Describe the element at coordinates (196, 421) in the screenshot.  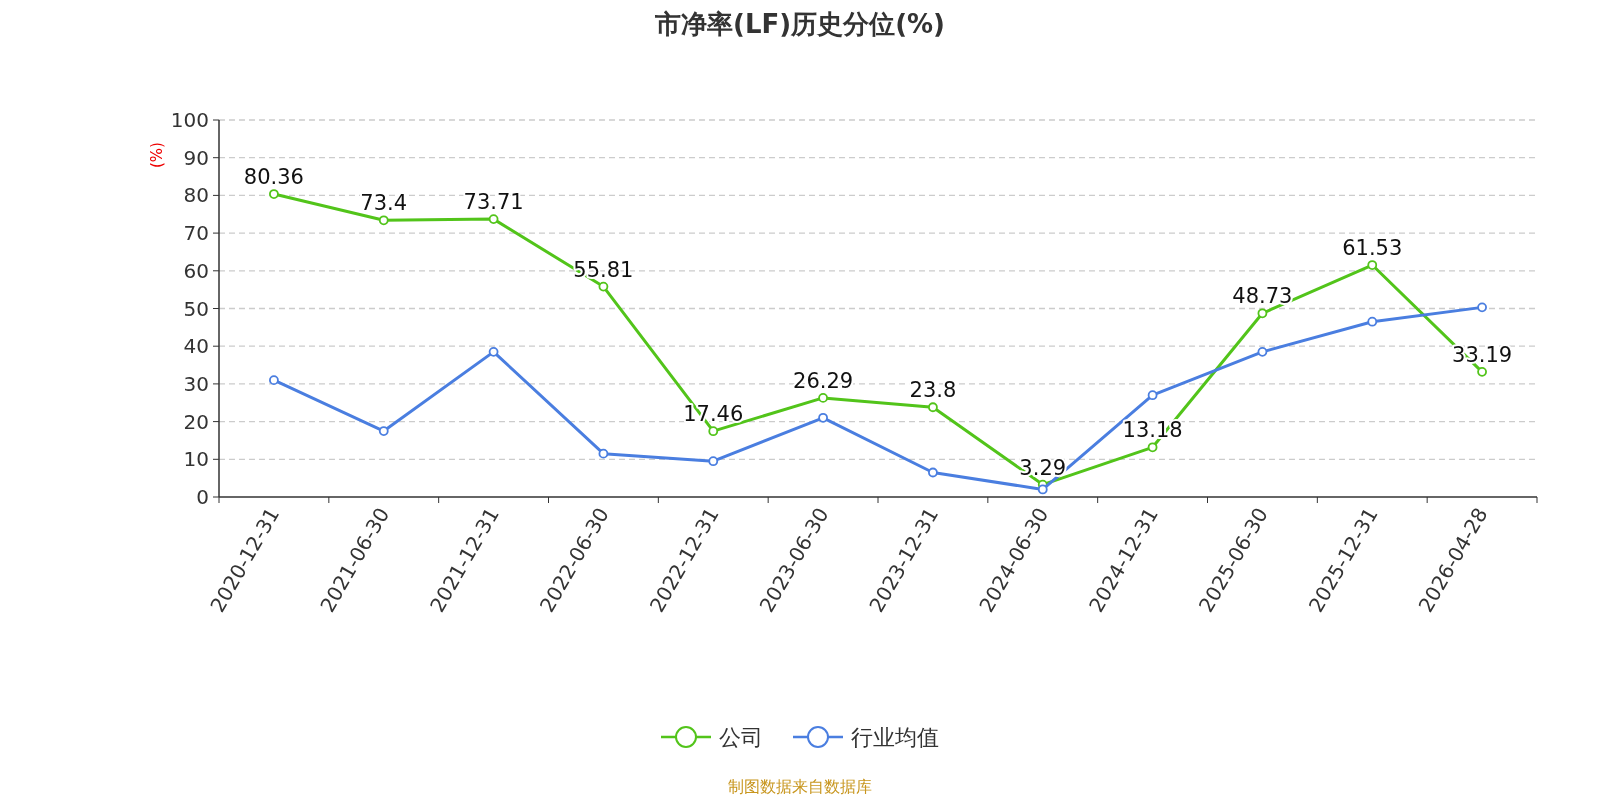
I see `y-tick-label: 20` at that location.